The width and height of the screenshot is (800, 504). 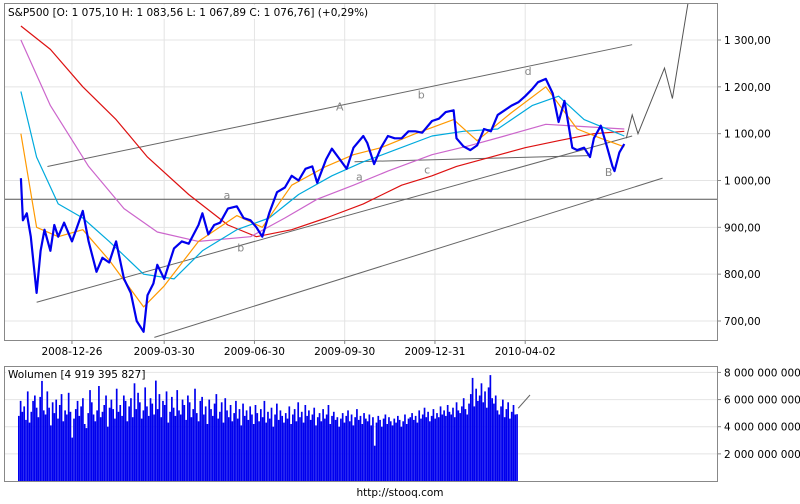 I want to click on volume-y-tick-label: 4 000 000 000, so click(x=762, y=428).